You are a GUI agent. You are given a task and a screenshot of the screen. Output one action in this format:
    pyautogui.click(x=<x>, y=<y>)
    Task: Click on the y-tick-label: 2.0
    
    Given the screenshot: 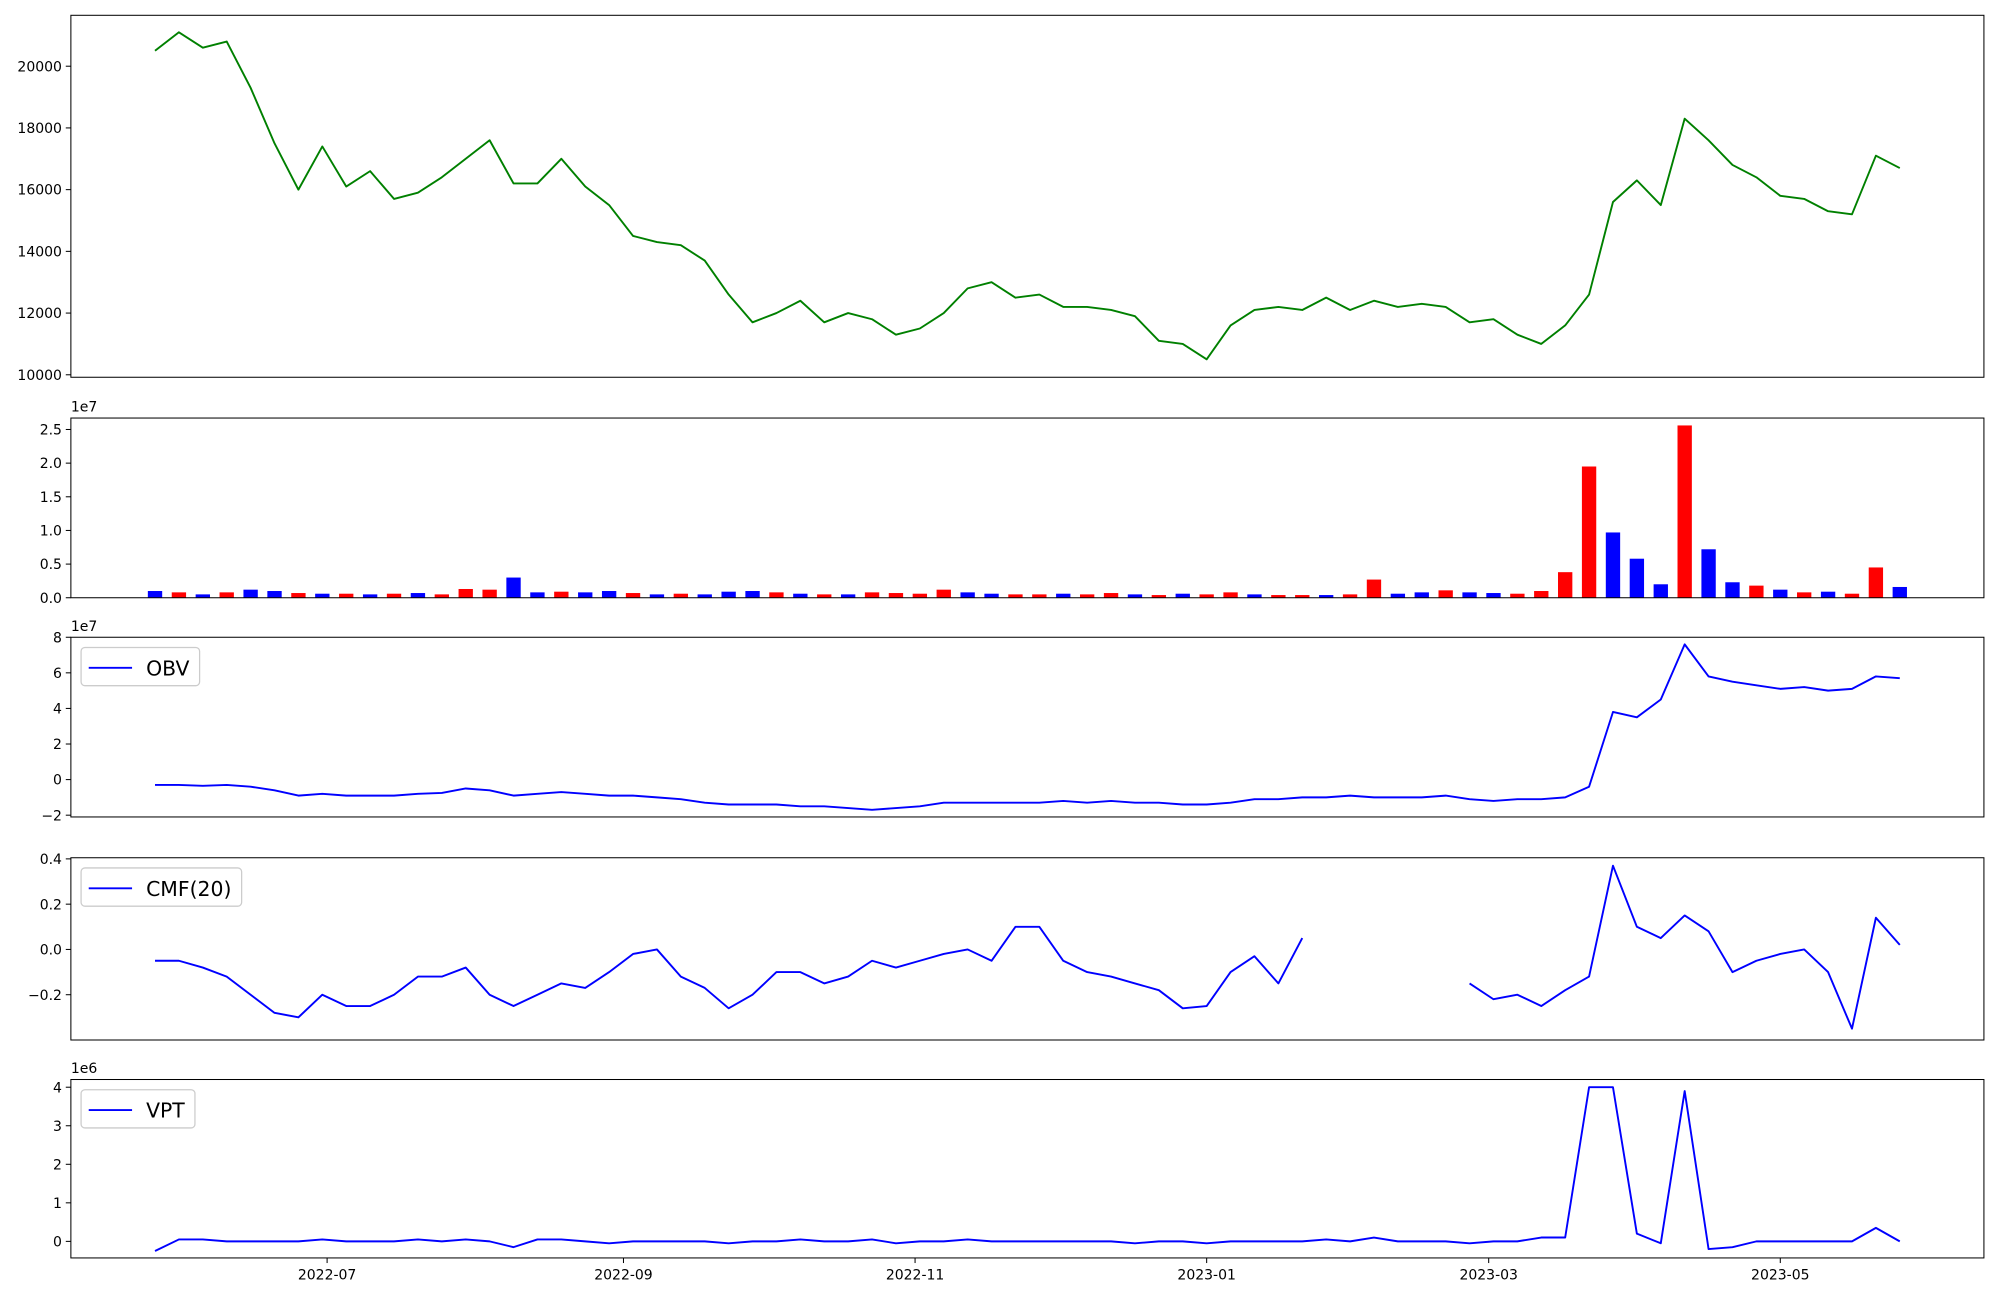 What is the action you would take?
    pyautogui.click(x=51, y=464)
    